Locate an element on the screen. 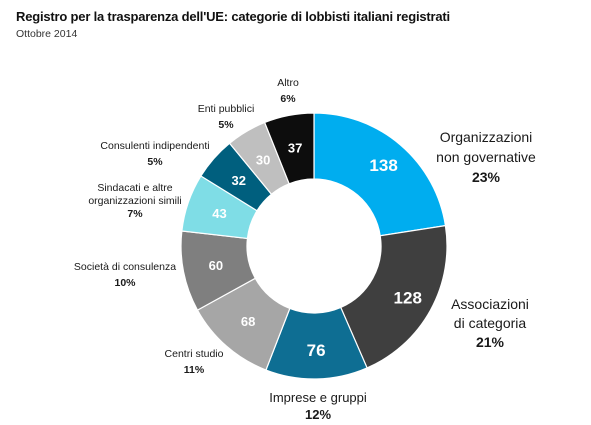 This screenshot has height=425, width=591. category-name: non governative is located at coordinates (486, 157).